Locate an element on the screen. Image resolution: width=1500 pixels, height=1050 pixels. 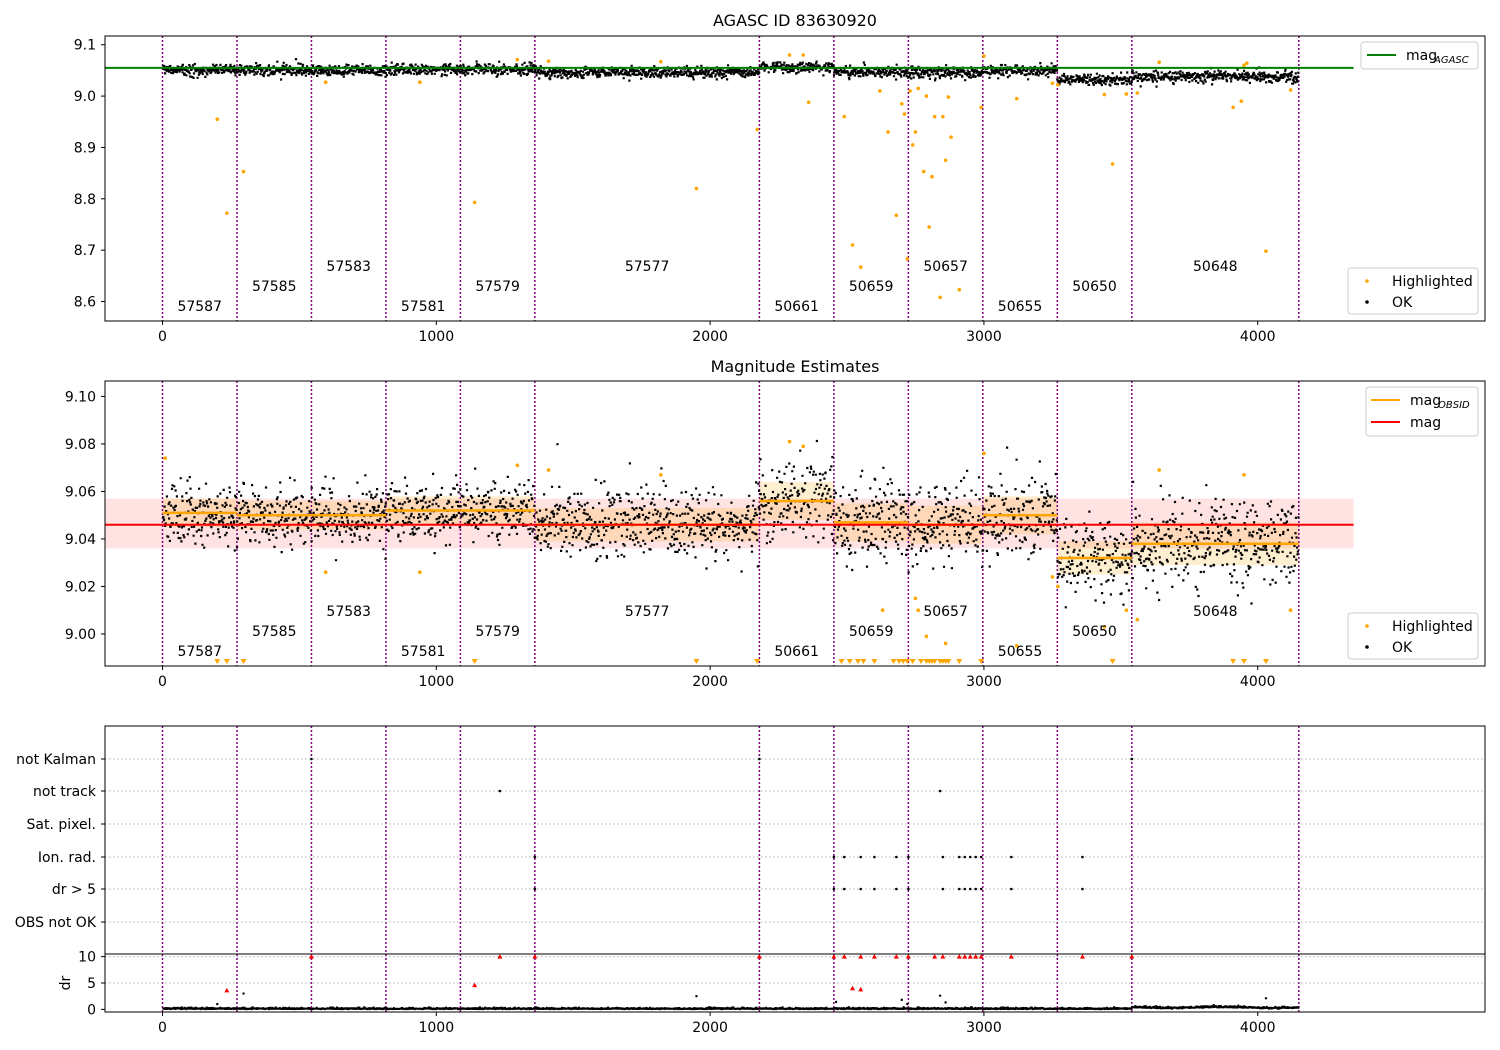
agasc-obsid-label: 50655 is located at coordinates (1020, 307).